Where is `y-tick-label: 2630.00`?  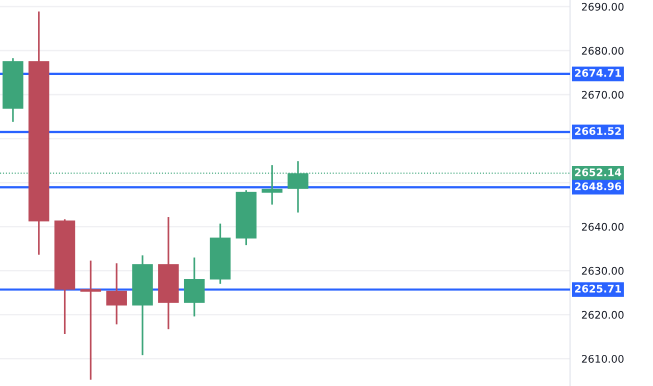
y-tick-label: 2630.00 is located at coordinates (603, 270).